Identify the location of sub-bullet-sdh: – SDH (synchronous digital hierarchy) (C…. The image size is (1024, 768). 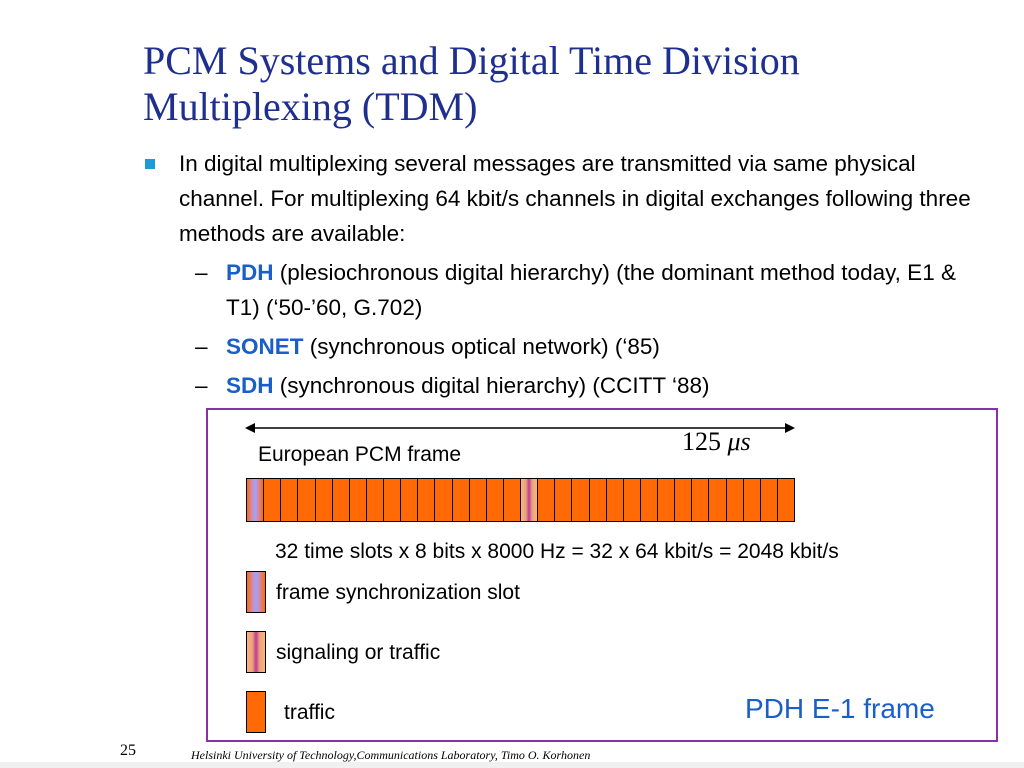
(558, 385).